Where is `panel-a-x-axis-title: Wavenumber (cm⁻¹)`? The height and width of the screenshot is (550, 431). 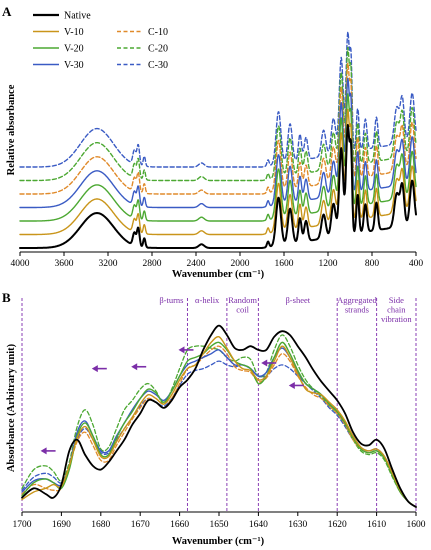
panel-a-x-axis-title: Wavenumber (cm⁻¹) is located at coordinates (218, 274).